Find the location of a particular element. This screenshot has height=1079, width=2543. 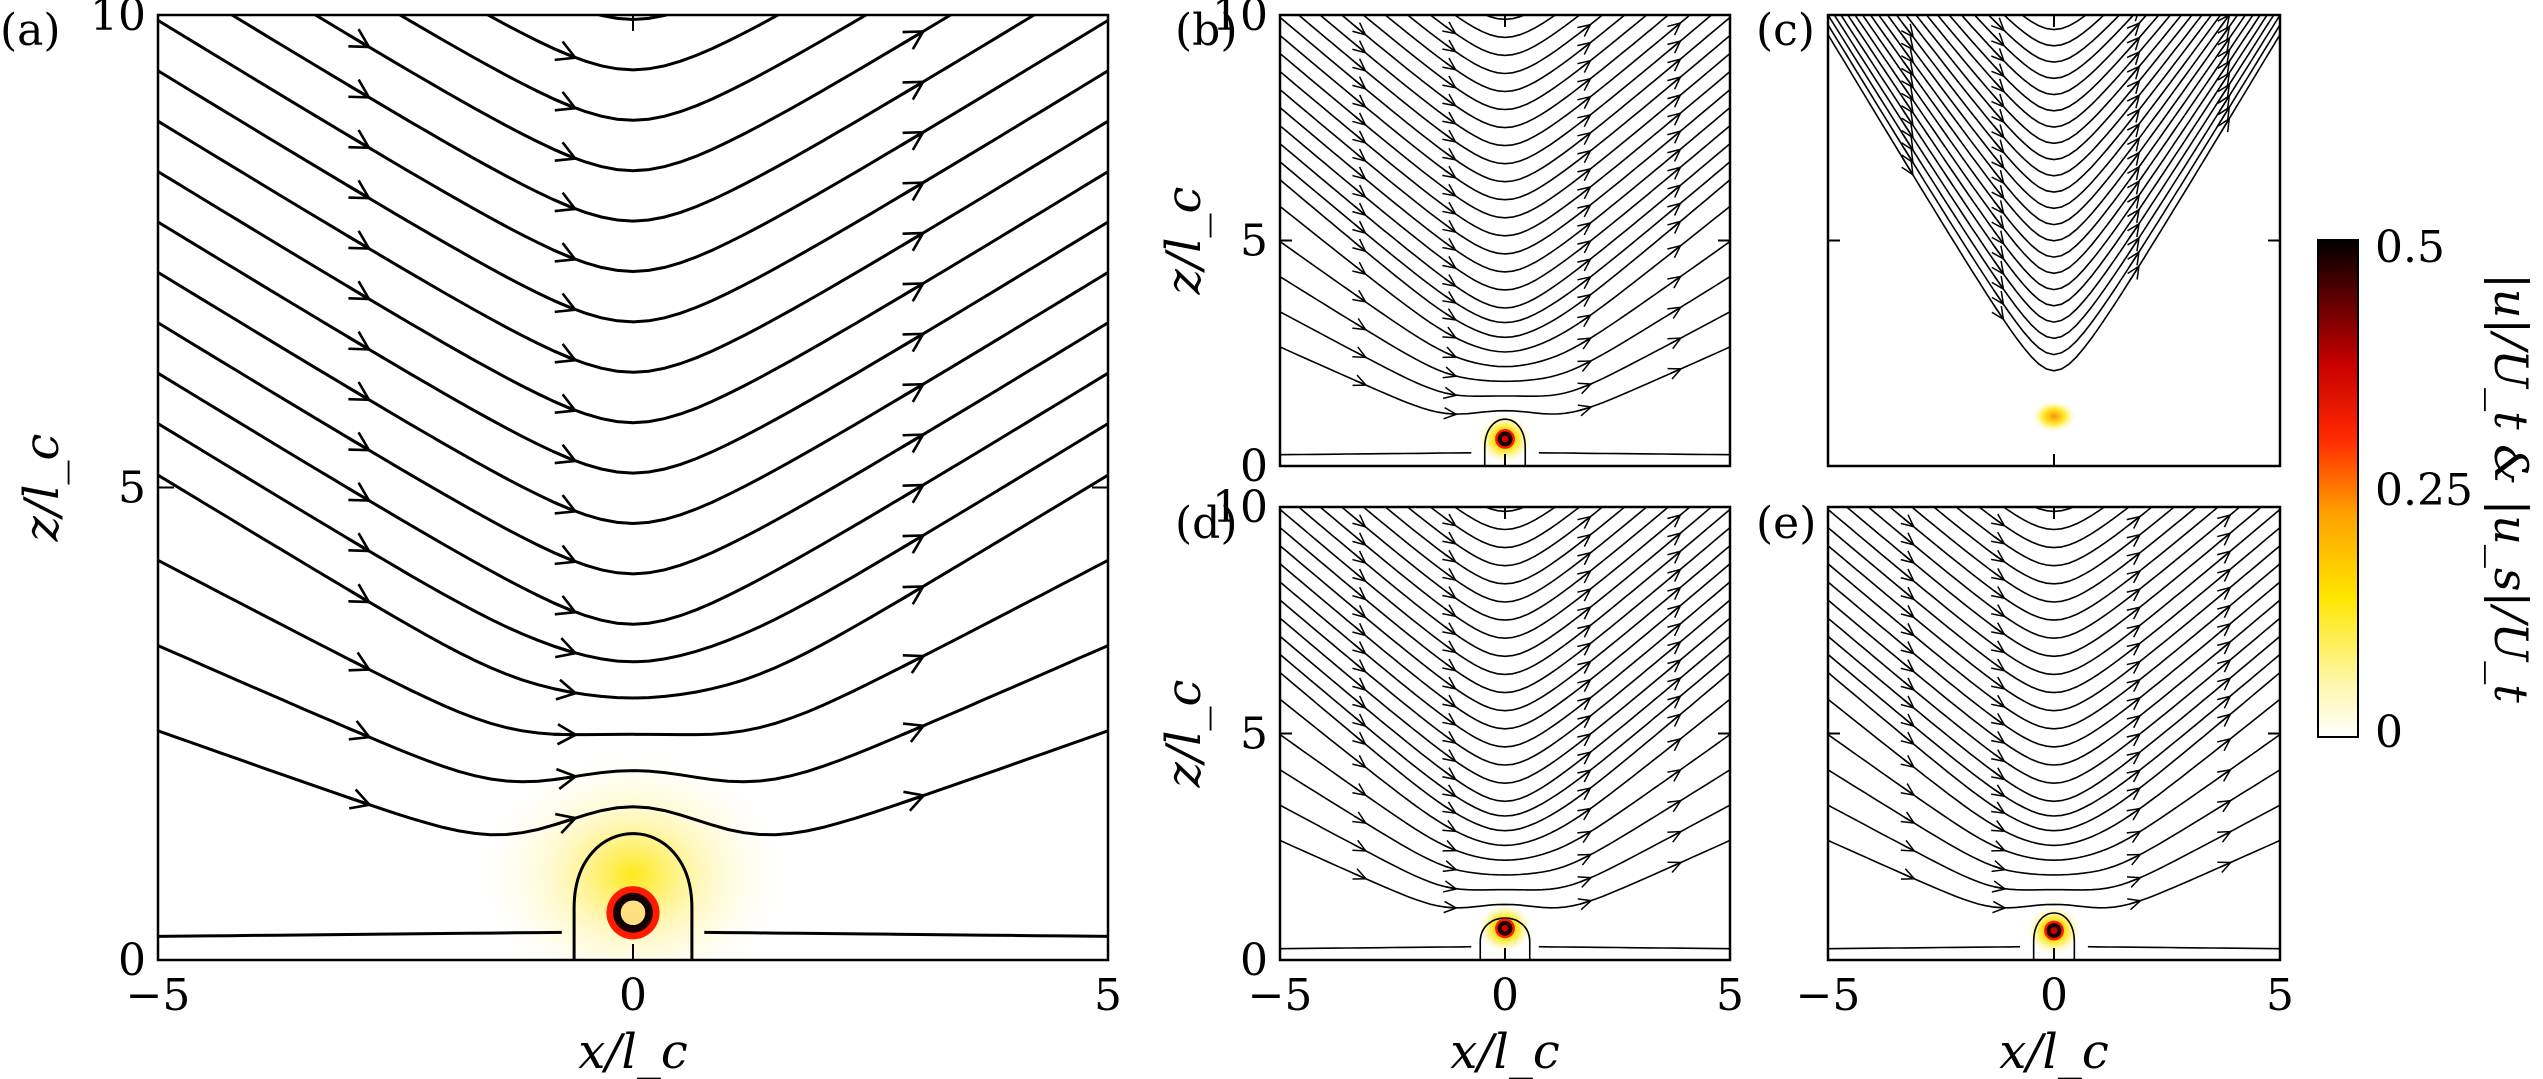

speed-field-c is located at coordinates (2054, 416).